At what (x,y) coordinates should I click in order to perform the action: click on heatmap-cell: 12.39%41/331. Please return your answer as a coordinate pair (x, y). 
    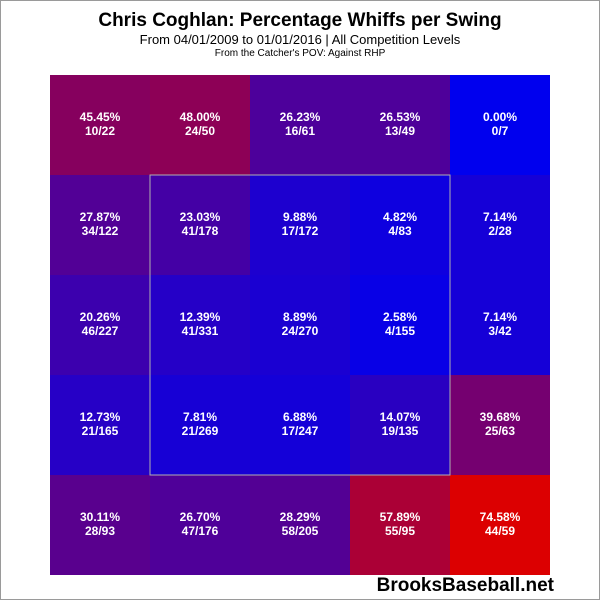
    Looking at the image, I should click on (200, 325).